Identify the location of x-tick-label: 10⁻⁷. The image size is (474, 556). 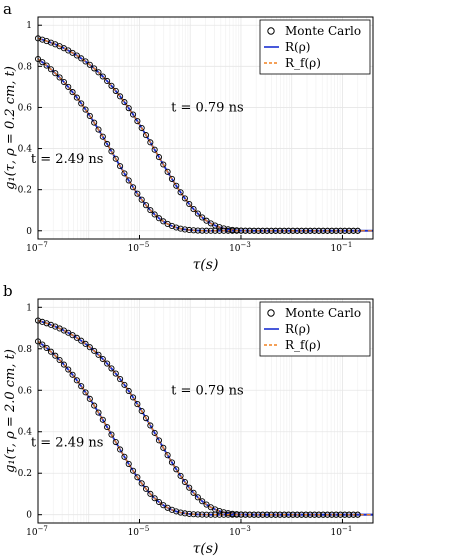
(37, 531).